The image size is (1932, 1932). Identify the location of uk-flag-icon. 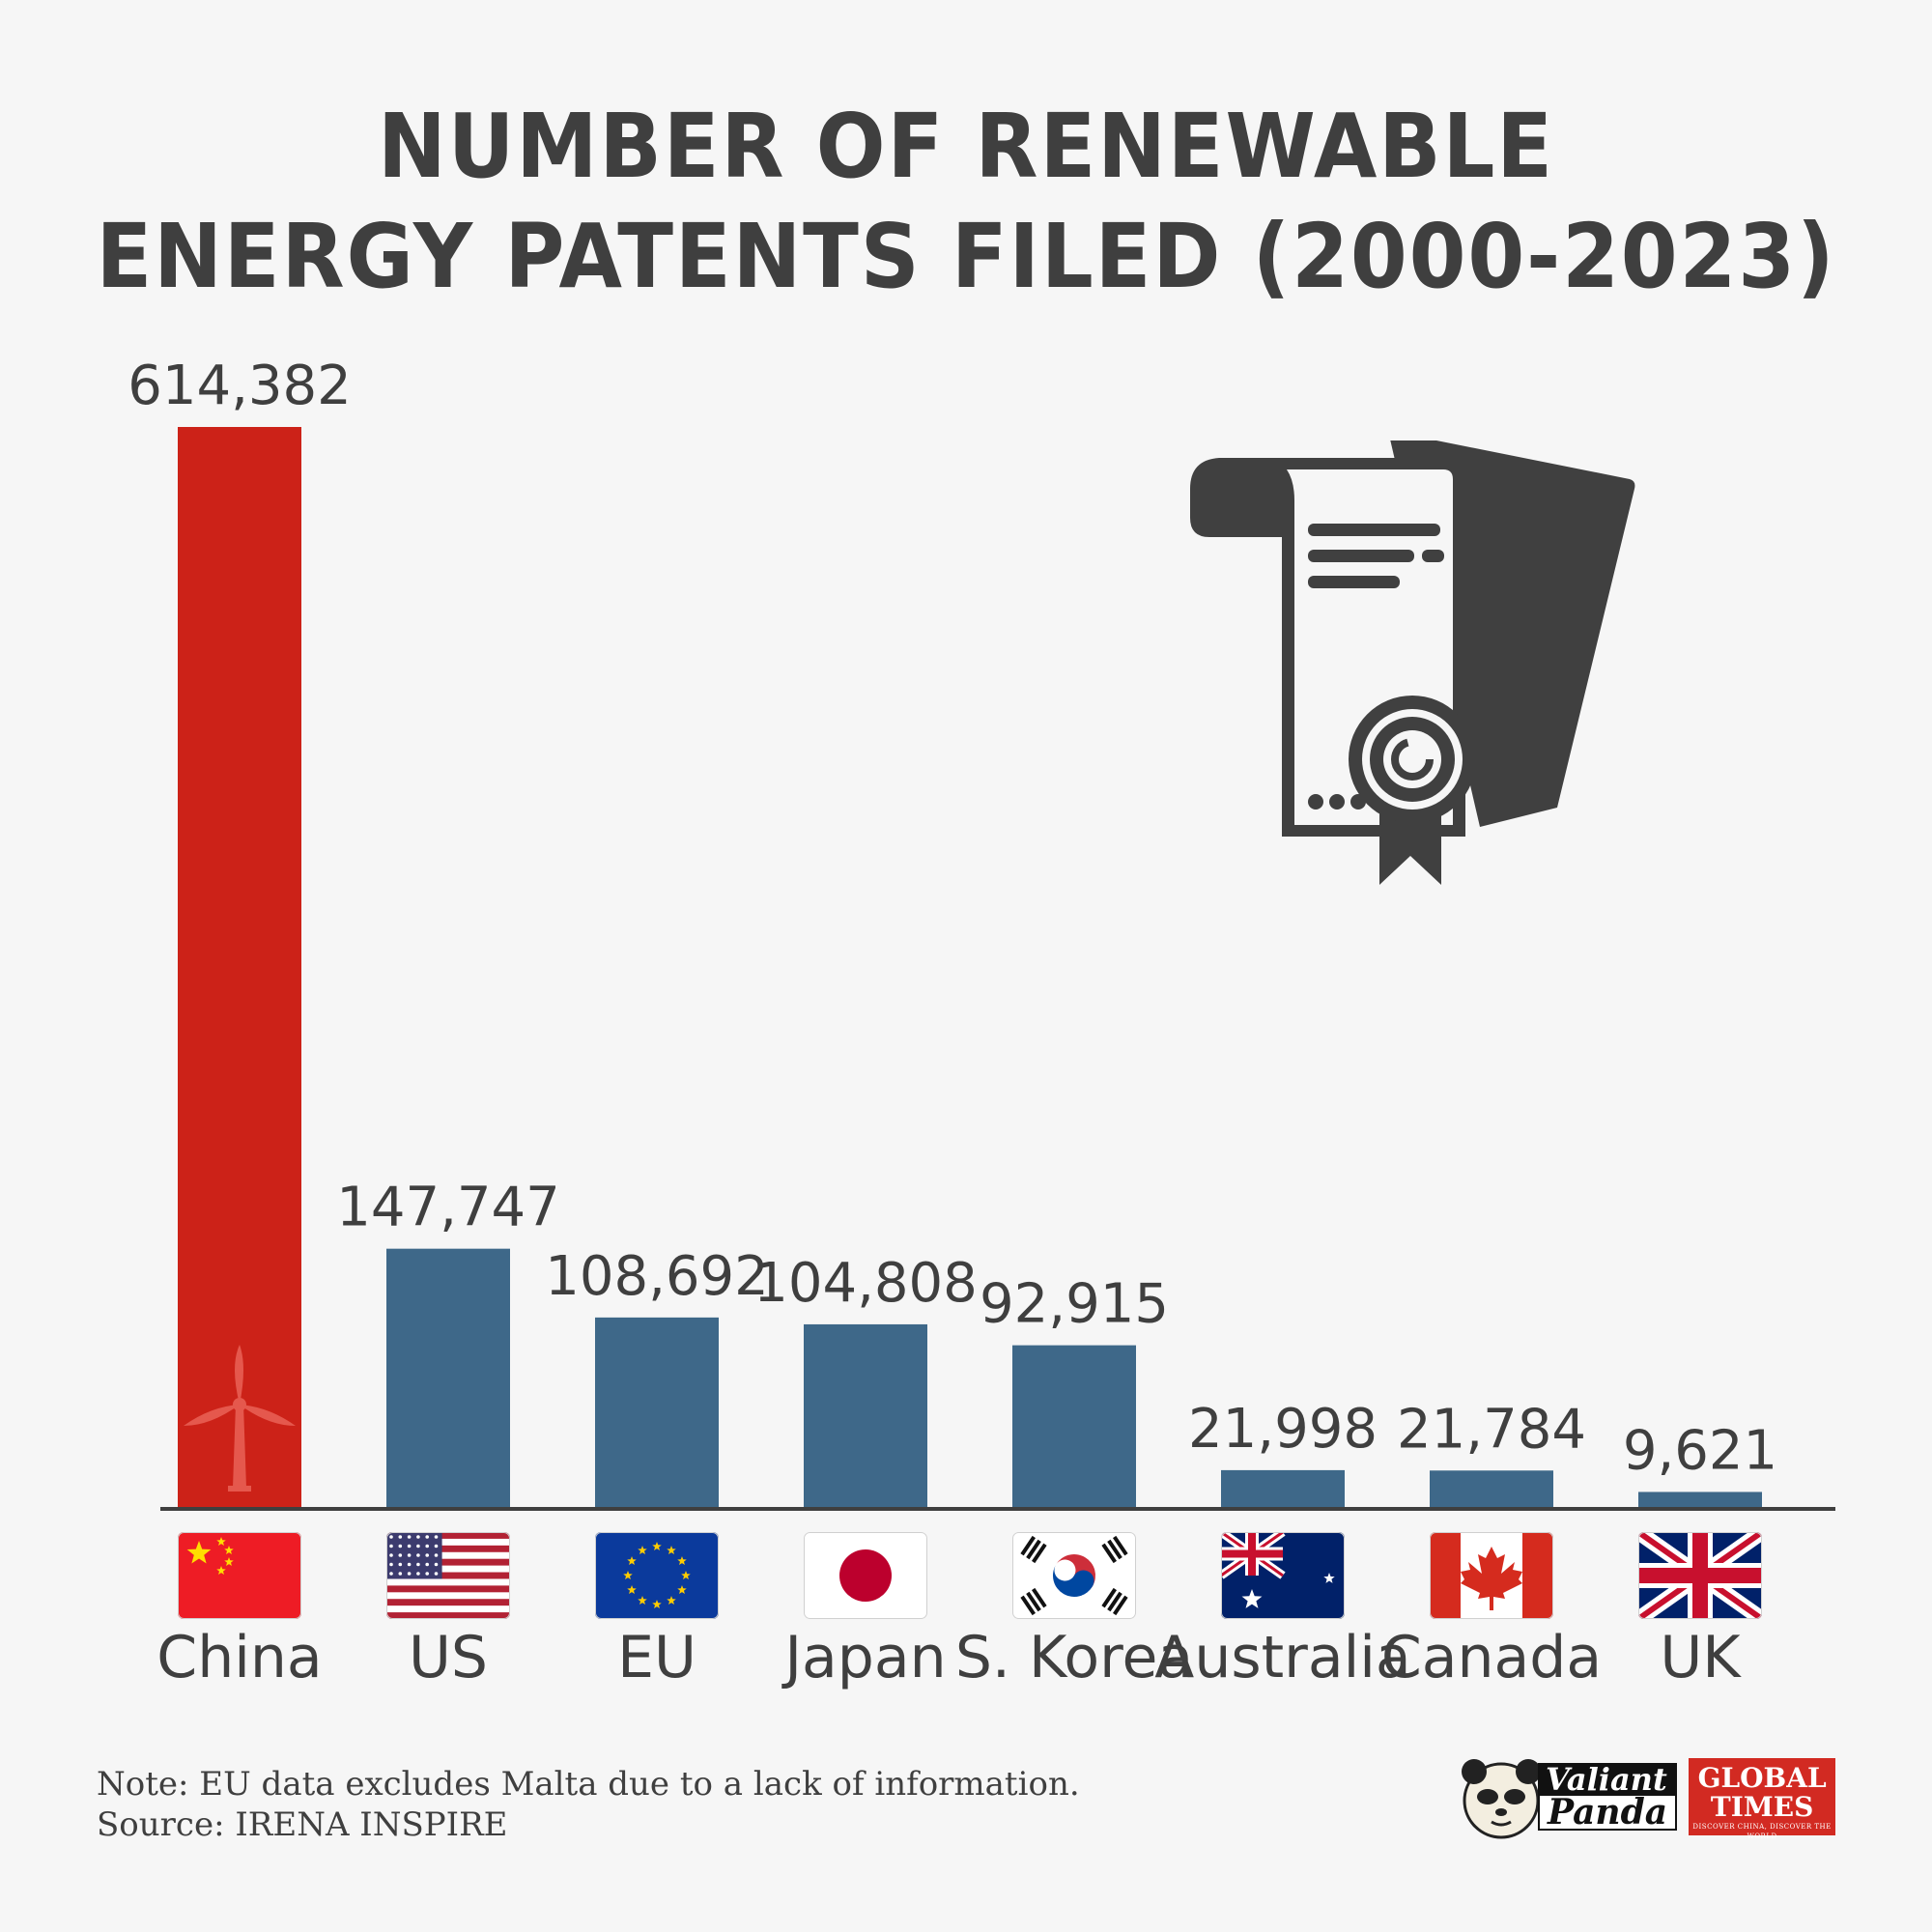
(1700, 1575).